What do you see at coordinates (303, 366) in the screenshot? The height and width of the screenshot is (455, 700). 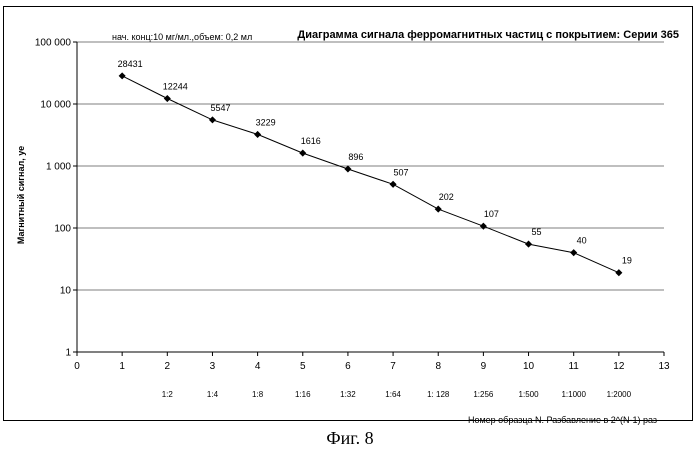 I see `x-tick-label-5: 5` at bounding box center [303, 366].